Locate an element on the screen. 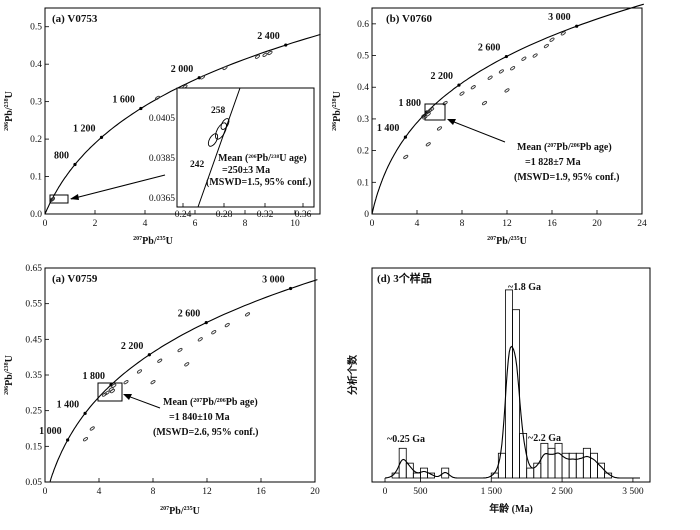 The image size is (700, 530). pb-x-tick-label: 0 is located at coordinates (372, 224).